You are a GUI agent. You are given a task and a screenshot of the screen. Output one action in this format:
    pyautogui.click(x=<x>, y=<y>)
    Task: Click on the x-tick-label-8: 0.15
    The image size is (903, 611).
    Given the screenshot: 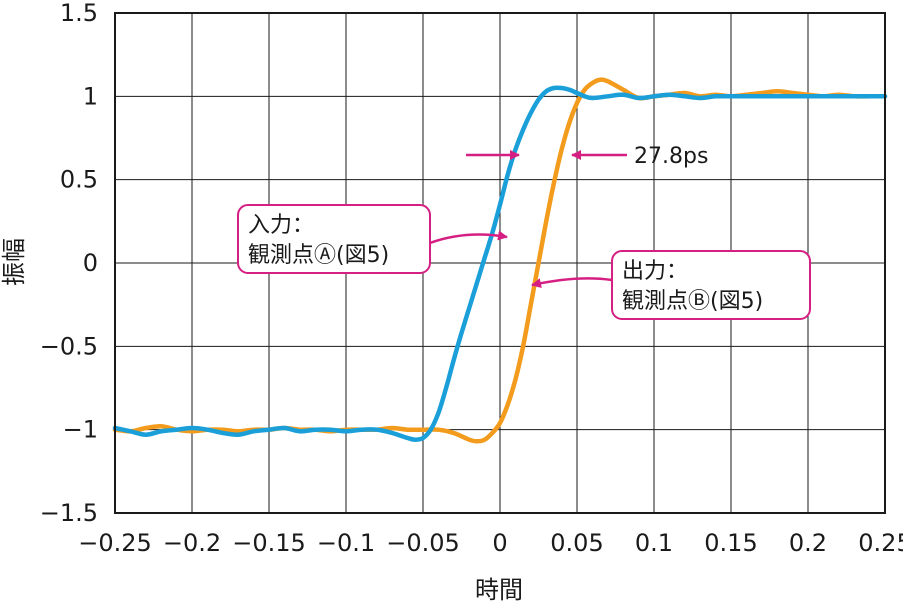 What is the action you would take?
    pyautogui.click(x=730, y=543)
    